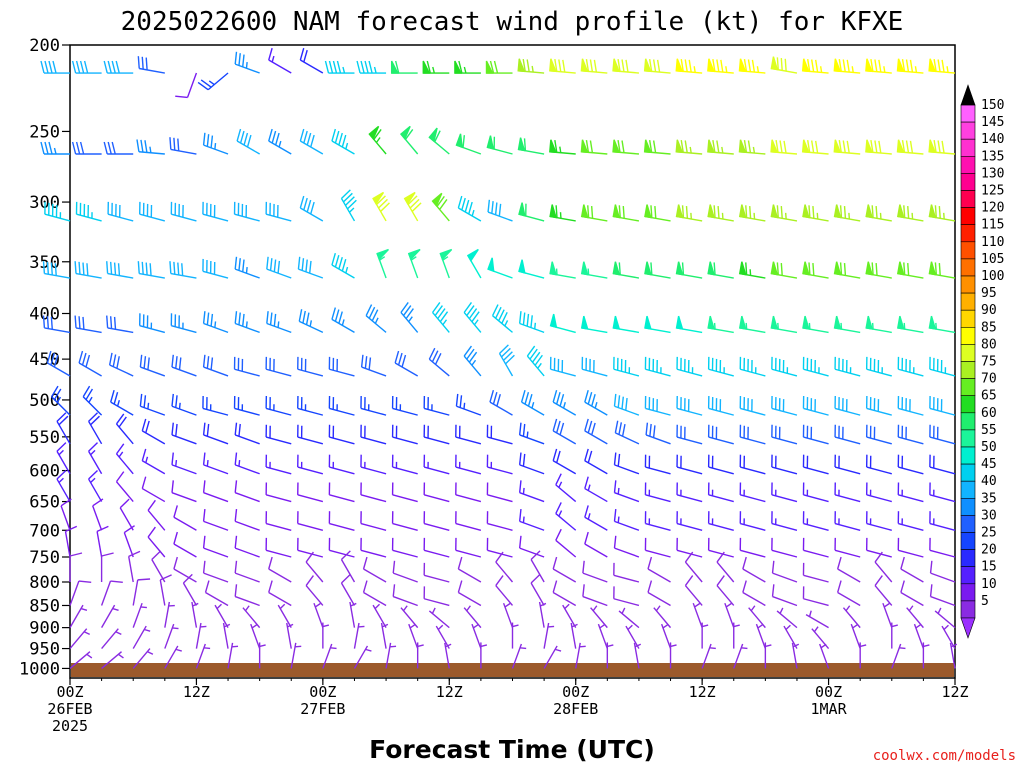 This screenshot has height=768, width=1024. I want to click on colorbar-label: 20, so click(989, 550).